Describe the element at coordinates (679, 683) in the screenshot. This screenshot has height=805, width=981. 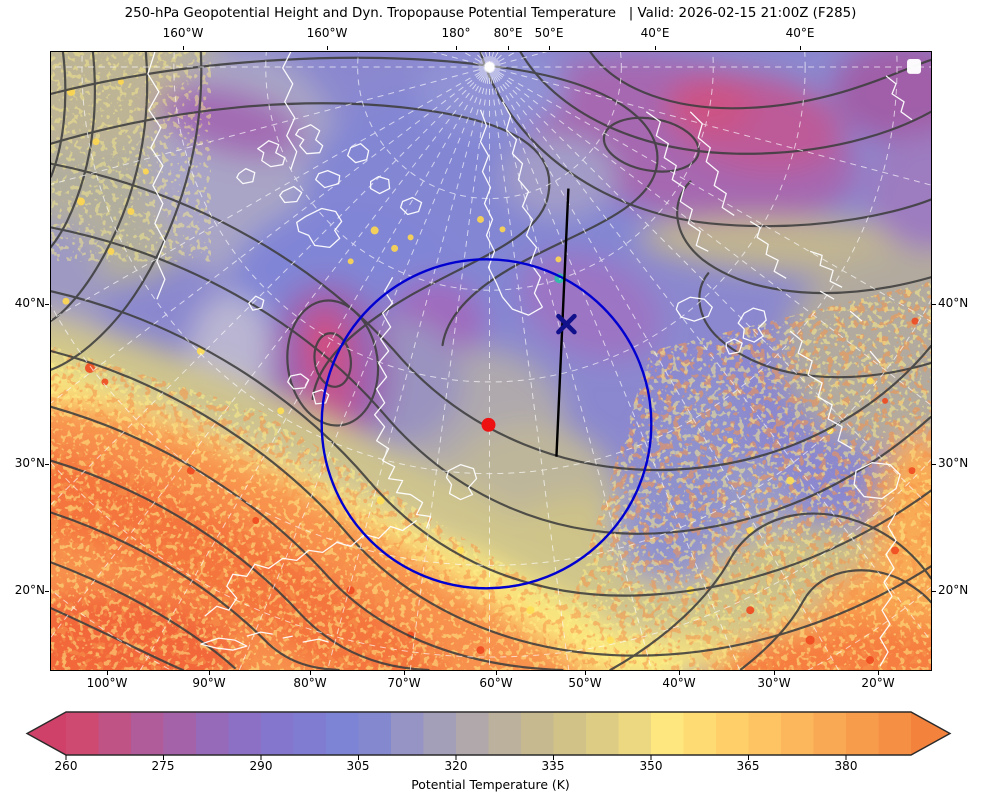
I see `bottom-tick-label: 40°W` at that location.